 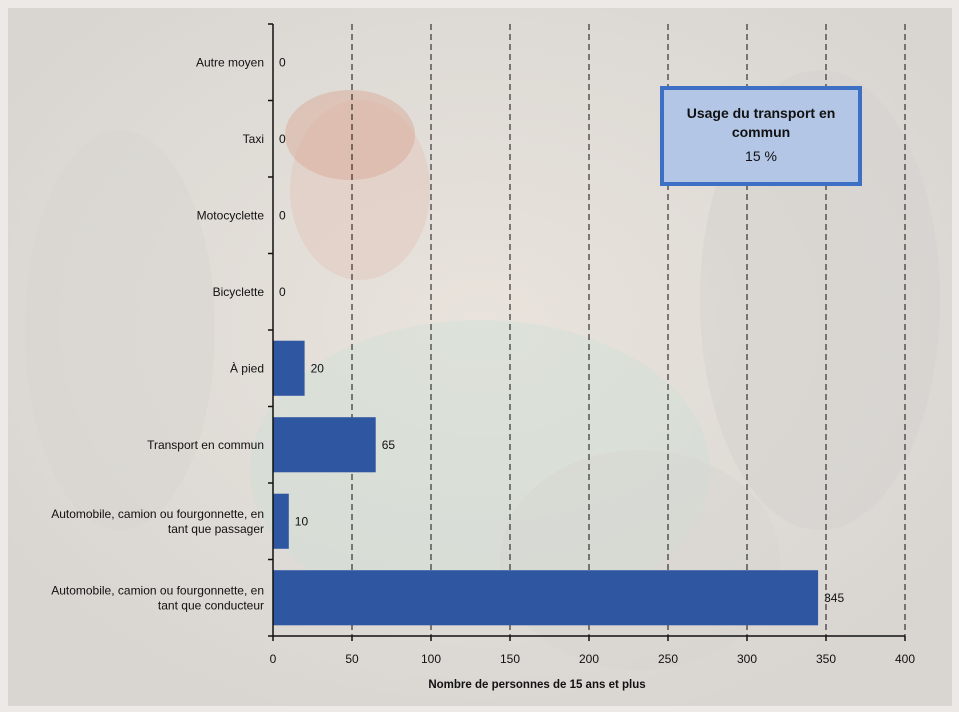 I want to click on callout-value: 15 %, so click(x=761, y=156).